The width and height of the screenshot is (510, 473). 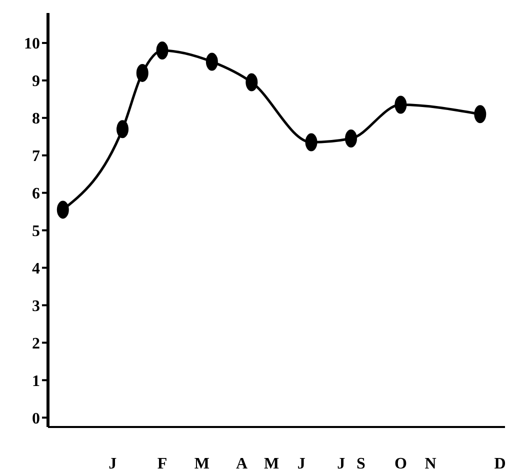 I want to click on y-tick-label: 0, so click(x=36, y=419).